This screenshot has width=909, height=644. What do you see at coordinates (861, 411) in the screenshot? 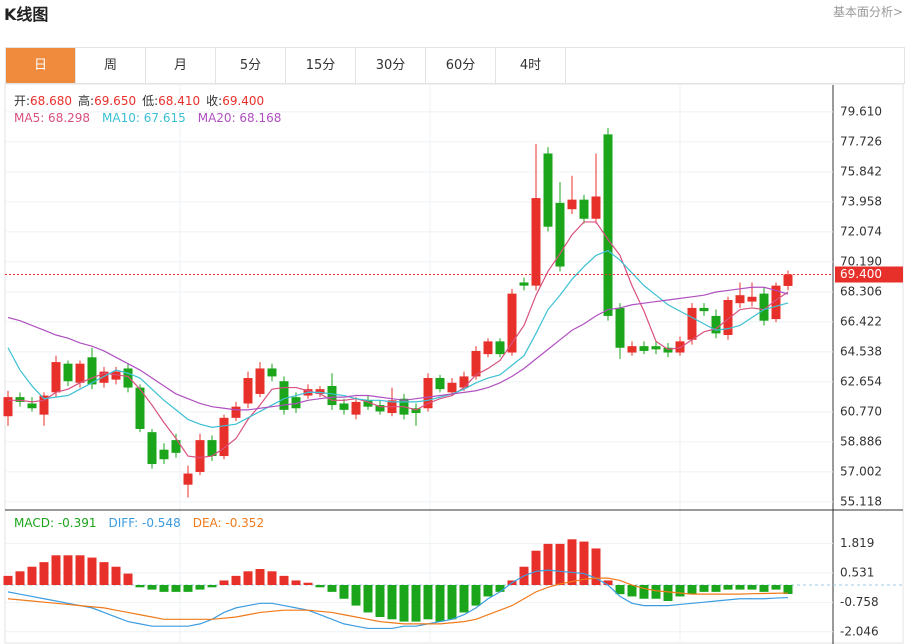
I see `y-tick-label: 60.770` at bounding box center [861, 411].